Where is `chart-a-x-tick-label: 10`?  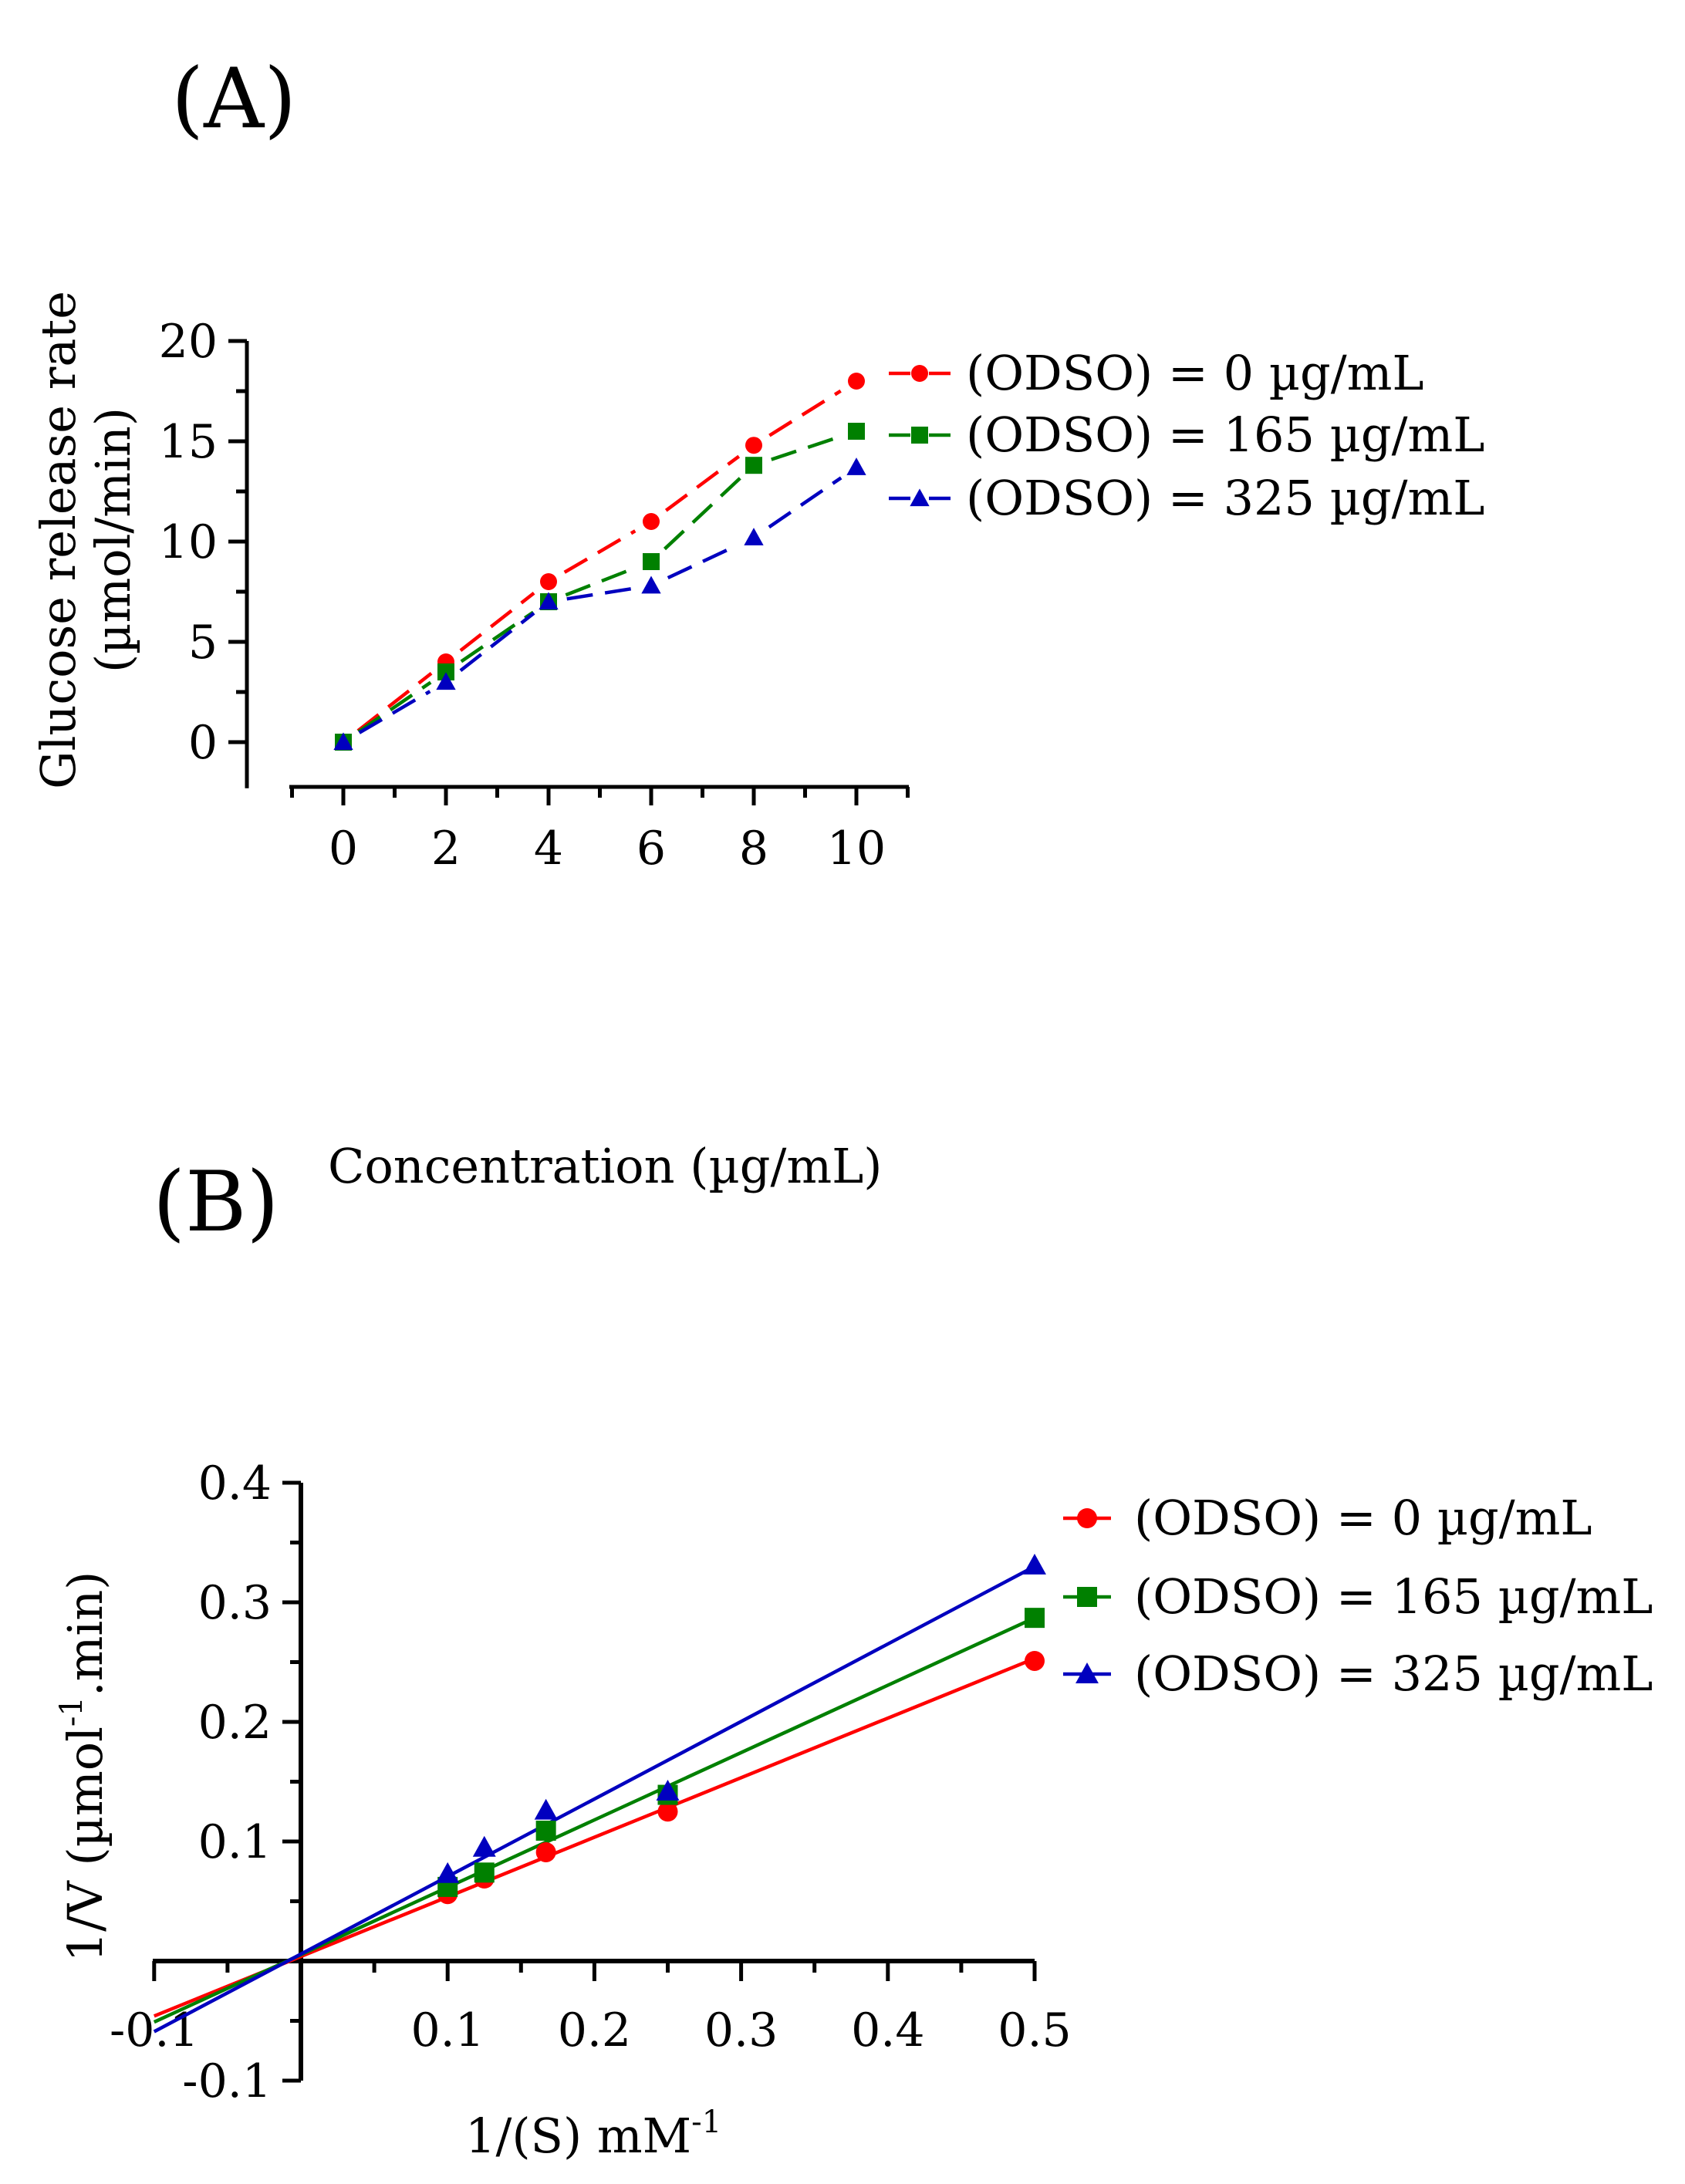
chart-a-x-tick-label: 10 is located at coordinates (856, 849).